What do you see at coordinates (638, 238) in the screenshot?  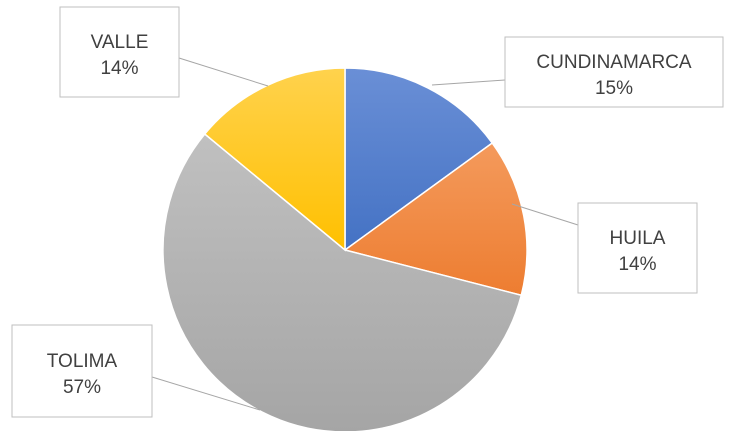 I see `category-label: HUILA` at bounding box center [638, 238].